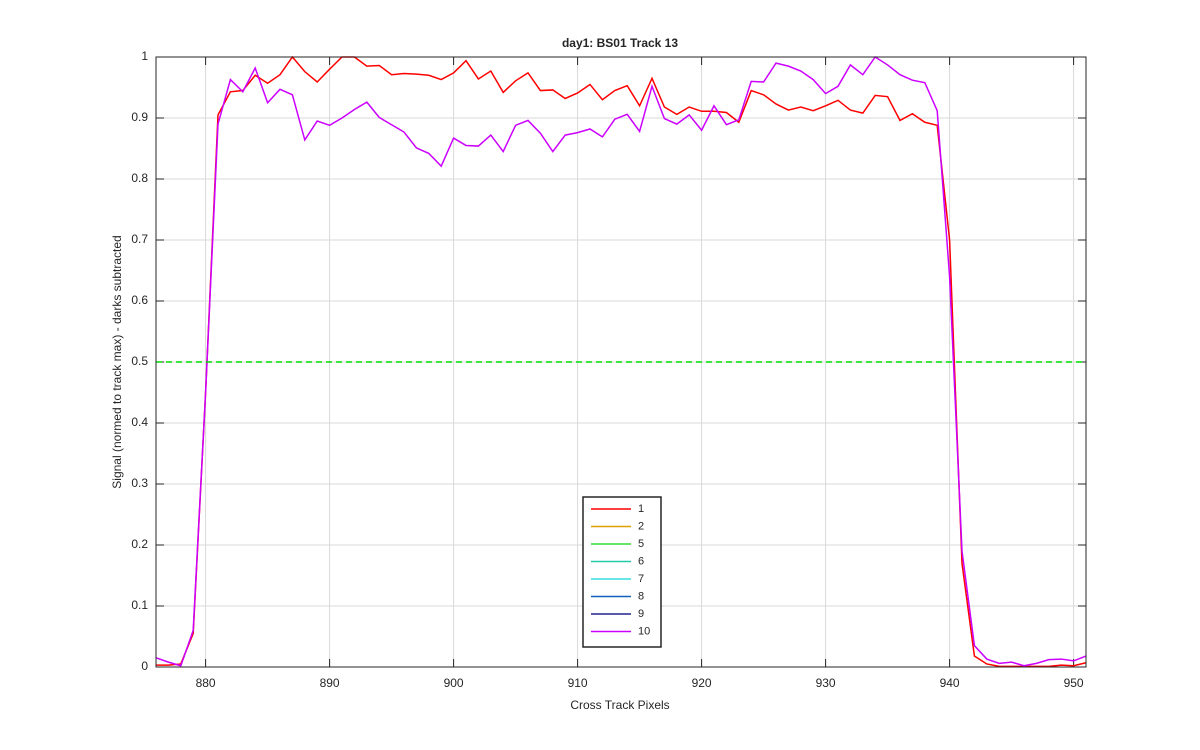 This screenshot has width=1200, height=750. I want to click on x-tick-label: 940, so click(950, 683).